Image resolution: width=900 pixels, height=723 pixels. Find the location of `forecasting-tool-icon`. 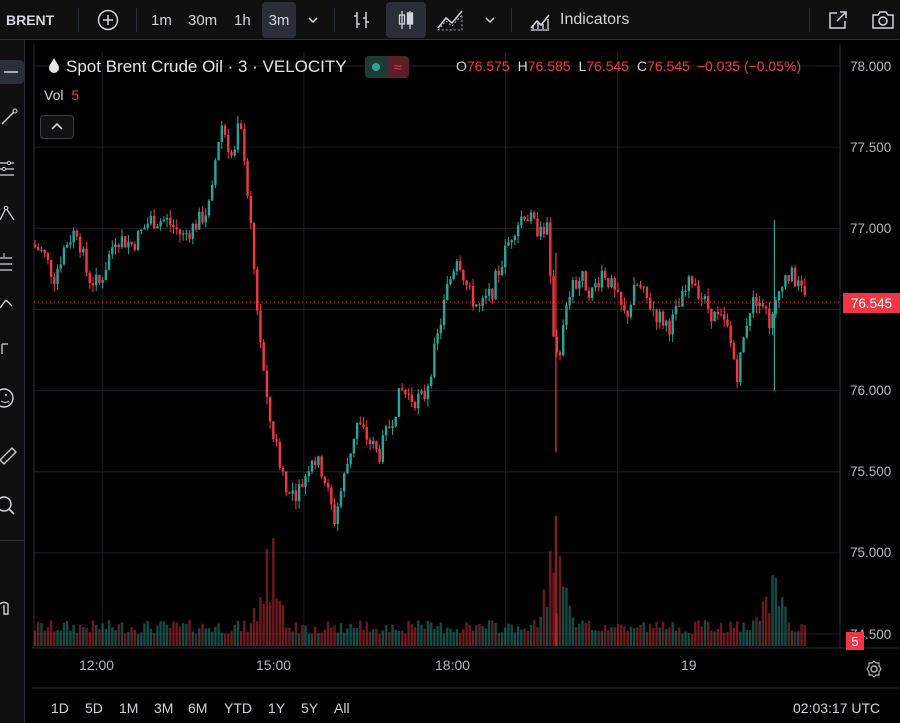

forecasting-tool-icon is located at coordinates (12, 262).